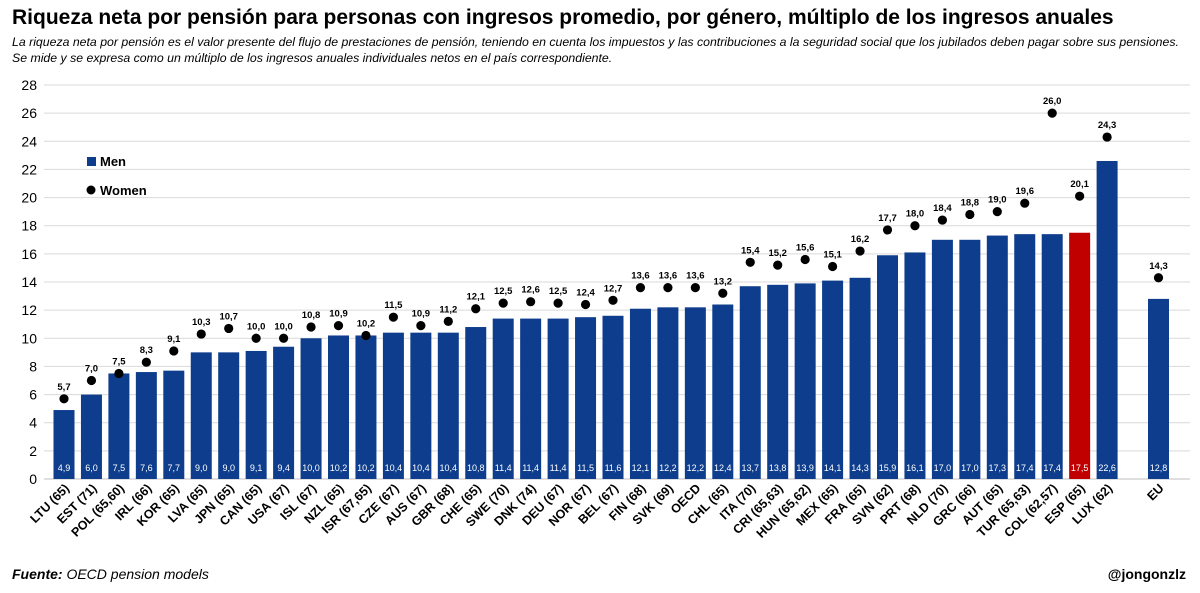 This screenshot has width=1200, height=593. Describe the element at coordinates (449, 468) in the screenshot. I see `bar-value-label: 10,4` at that location.